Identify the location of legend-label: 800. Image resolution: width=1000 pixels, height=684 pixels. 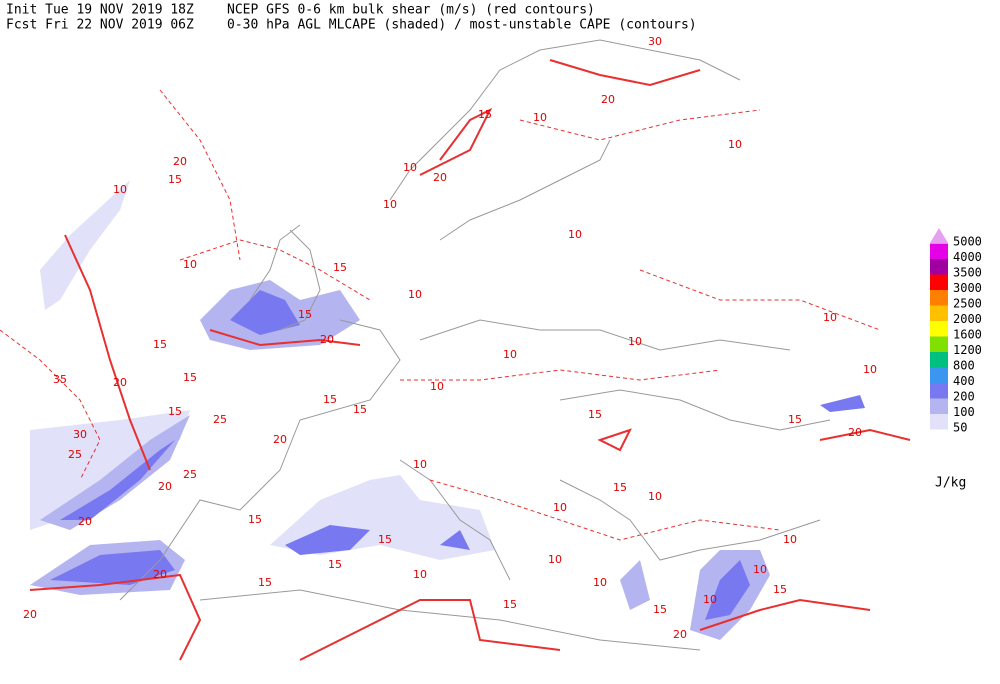
(964, 366).